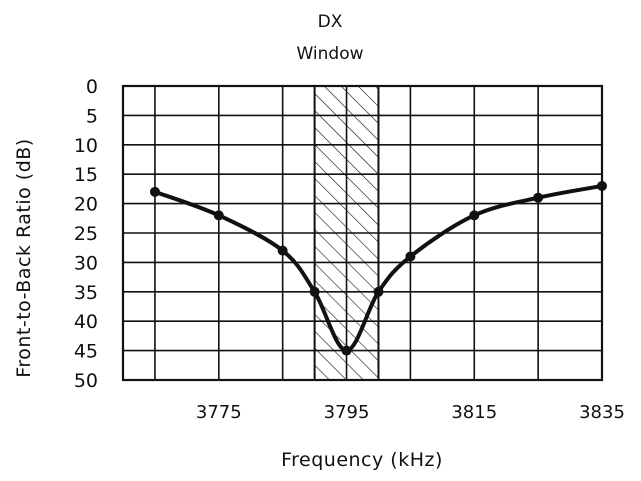 The height and width of the screenshot is (481, 641). Describe the element at coordinates (474, 412) in the screenshot. I see `x-tick-label: 3815` at that location.